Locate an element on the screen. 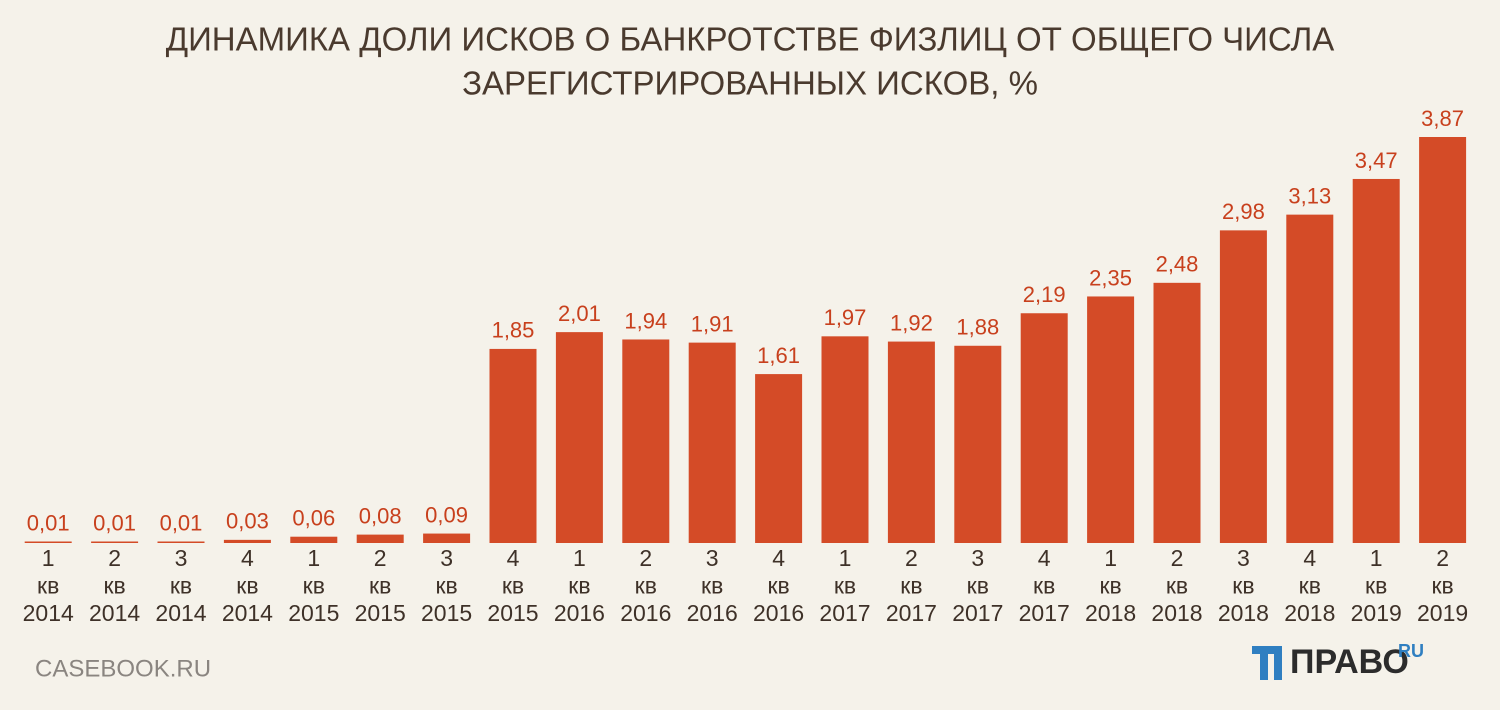 This screenshot has height=710, width=1500. value-label: 0,03 is located at coordinates (247, 521).